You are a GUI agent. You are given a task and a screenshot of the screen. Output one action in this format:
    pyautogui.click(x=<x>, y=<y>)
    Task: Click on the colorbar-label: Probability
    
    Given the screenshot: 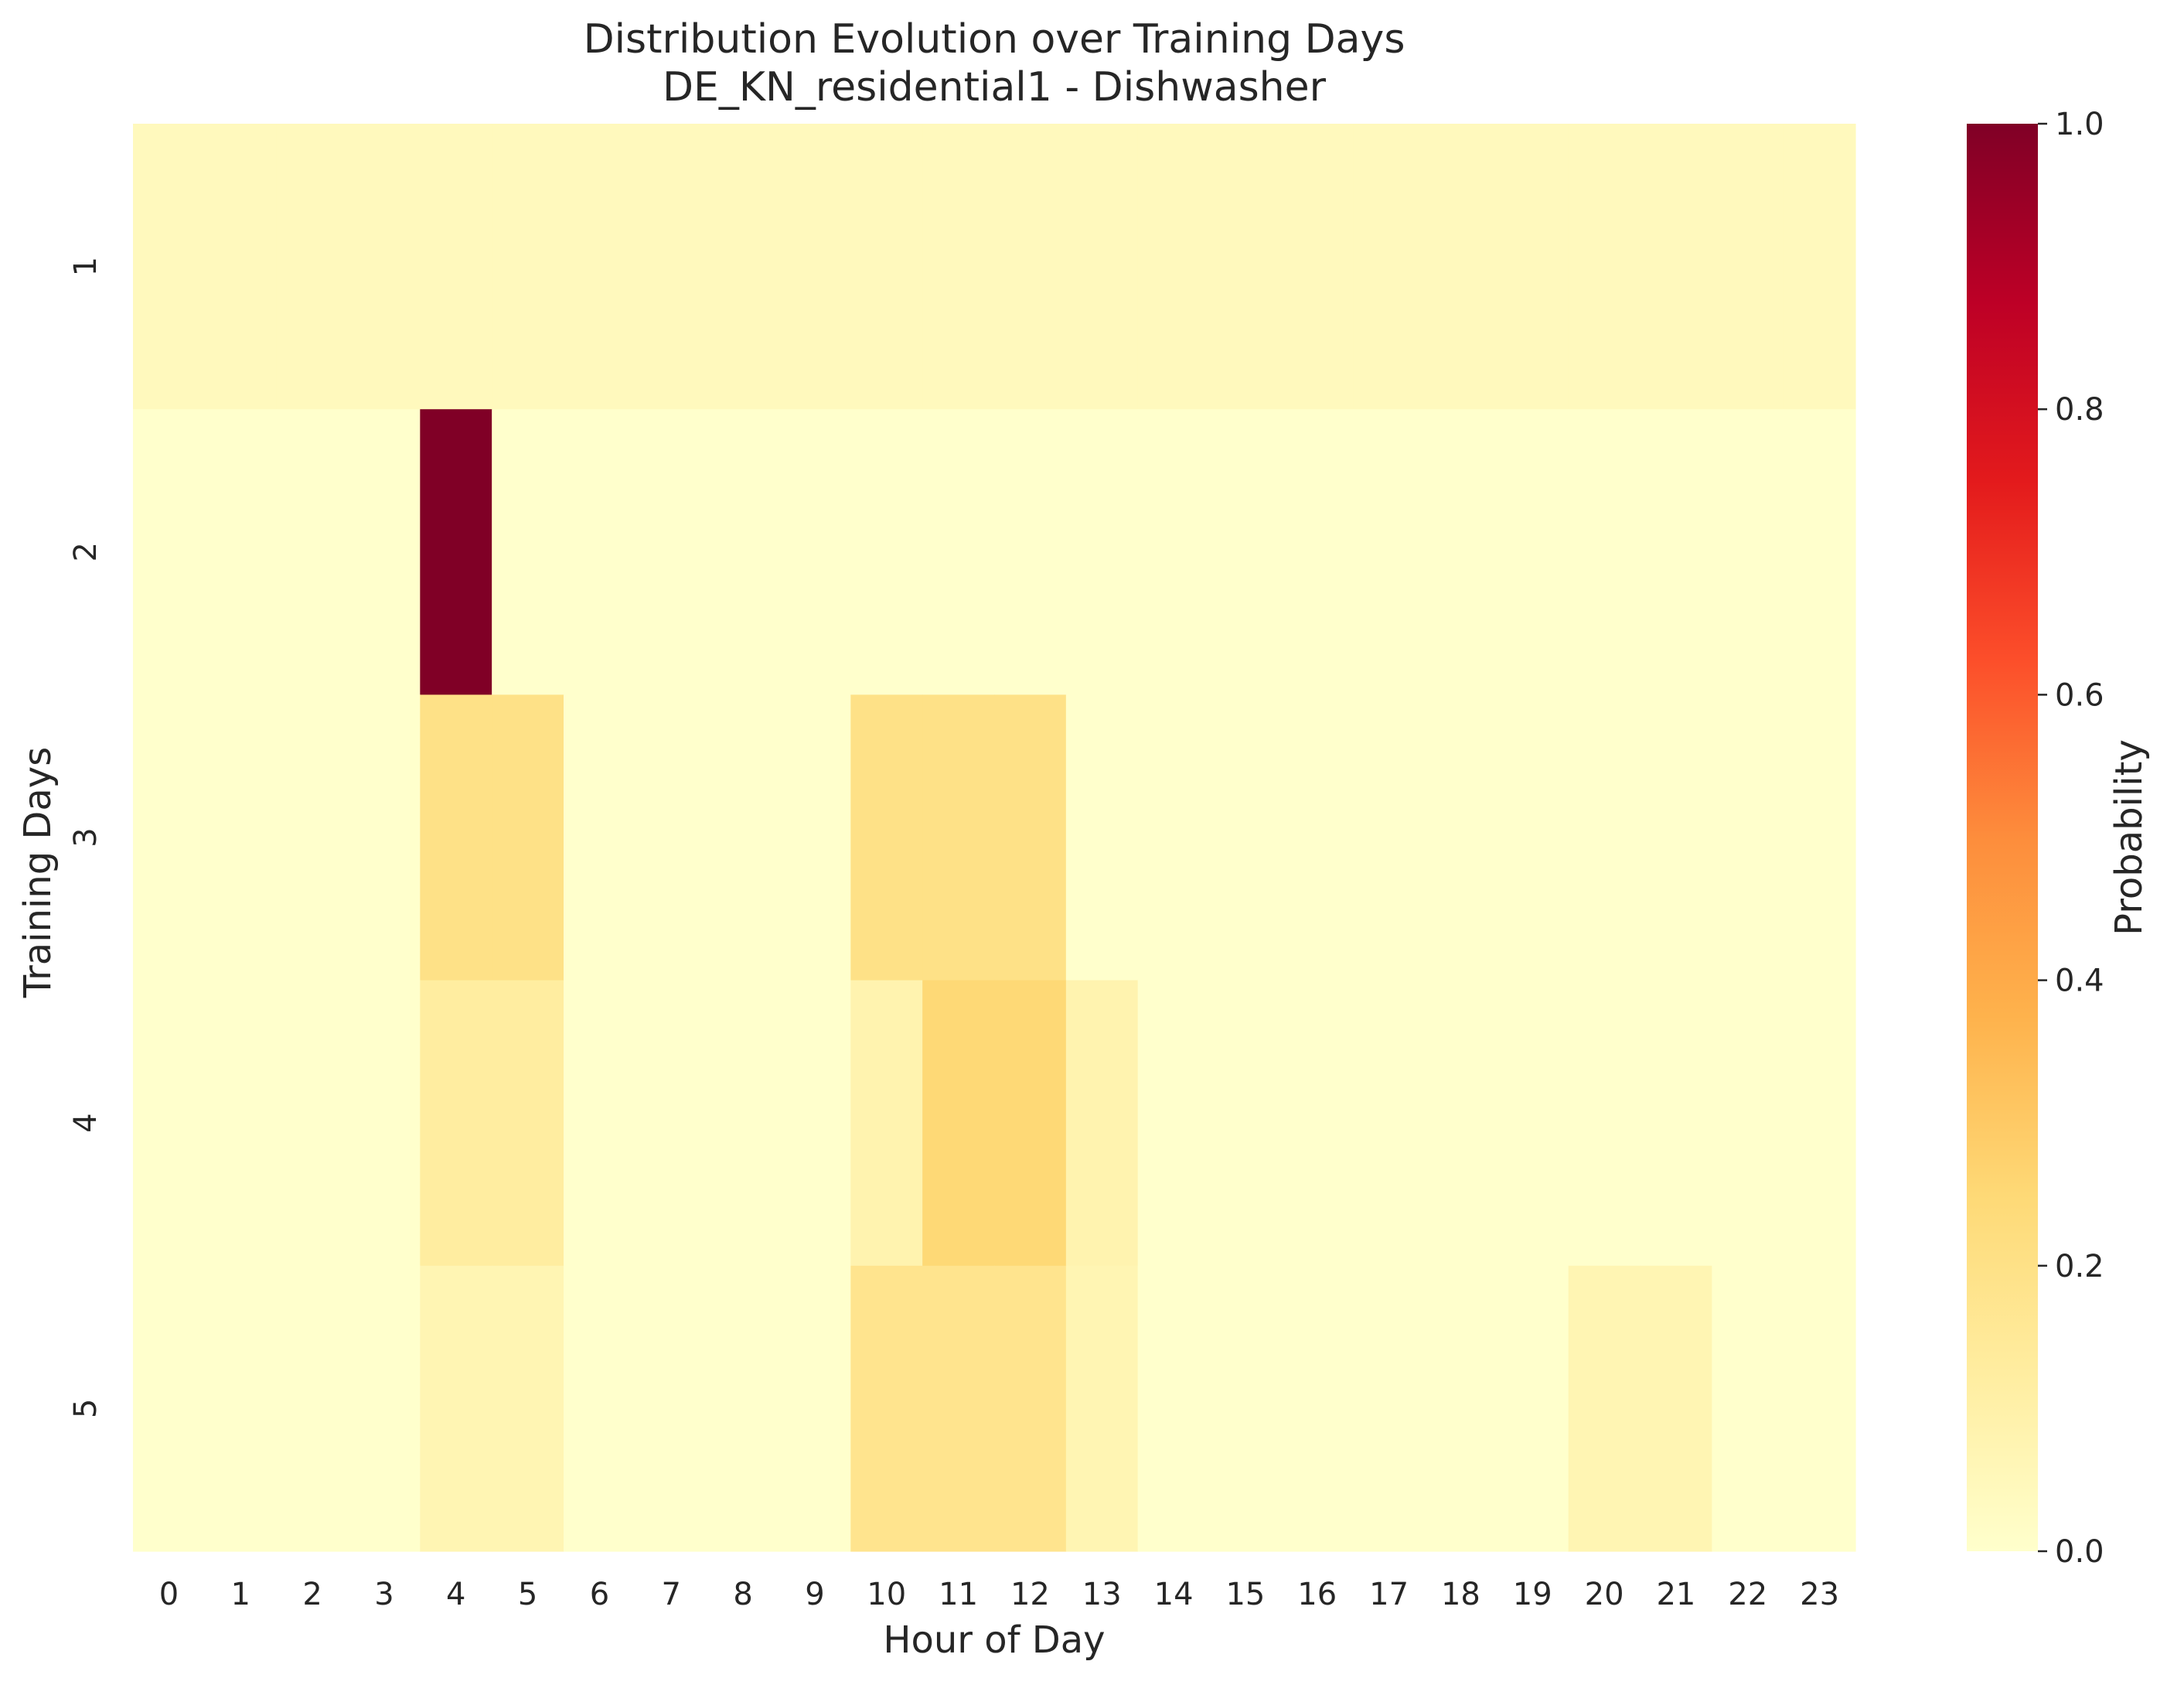 What is the action you would take?
    pyautogui.click(x=2129, y=838)
    